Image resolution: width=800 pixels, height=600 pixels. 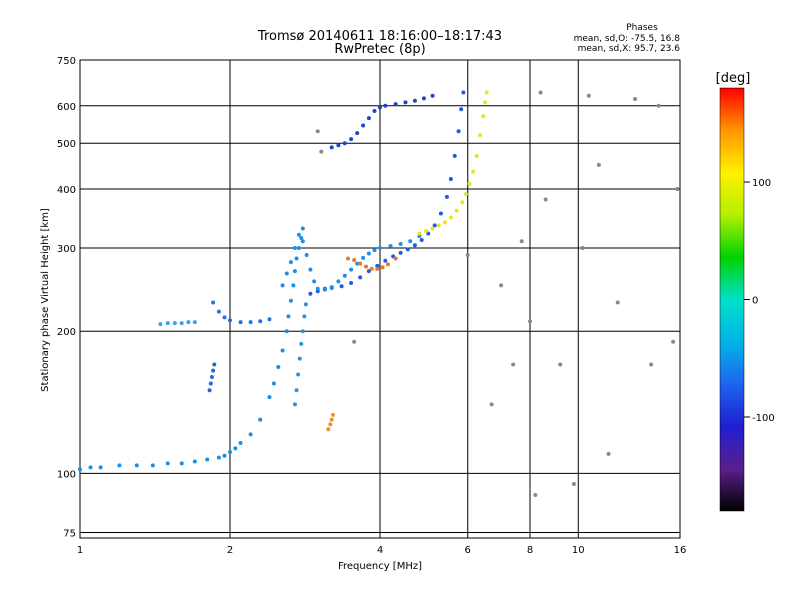 What do you see at coordinates (629, 49) in the screenshot?
I see `phase-info-x: mean, sd,X: 95.7, 23.6` at bounding box center [629, 49].